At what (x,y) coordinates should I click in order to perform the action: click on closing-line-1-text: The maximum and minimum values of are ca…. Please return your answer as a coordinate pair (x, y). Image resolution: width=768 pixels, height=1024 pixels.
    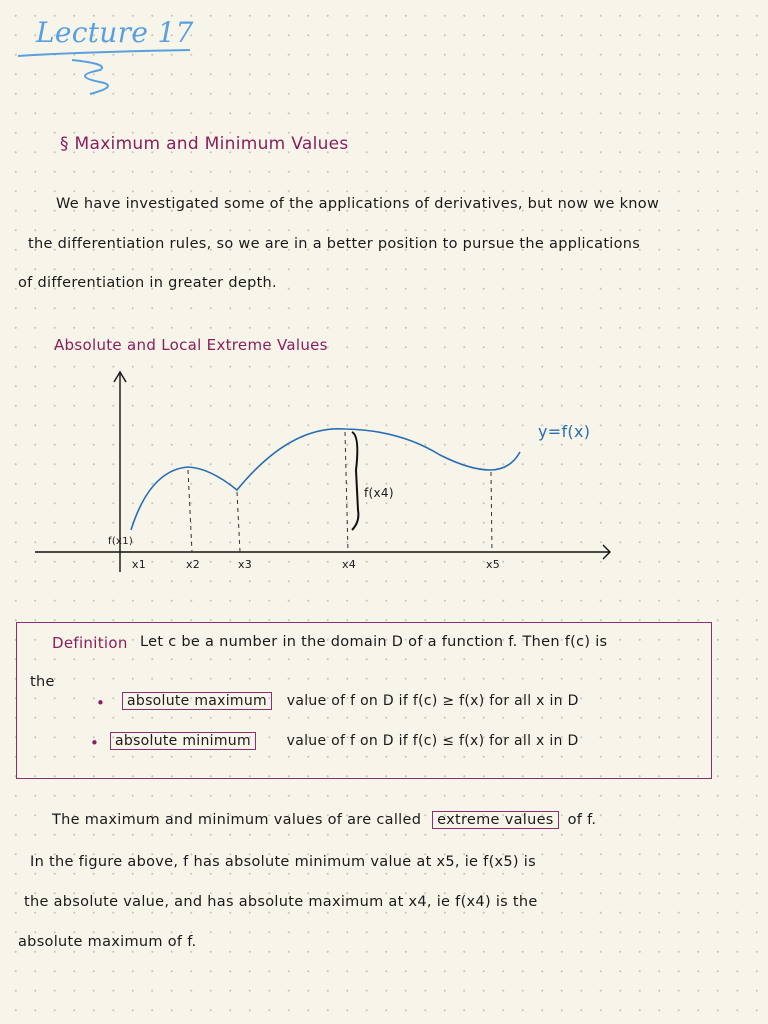
    Looking at the image, I should click on (237, 820).